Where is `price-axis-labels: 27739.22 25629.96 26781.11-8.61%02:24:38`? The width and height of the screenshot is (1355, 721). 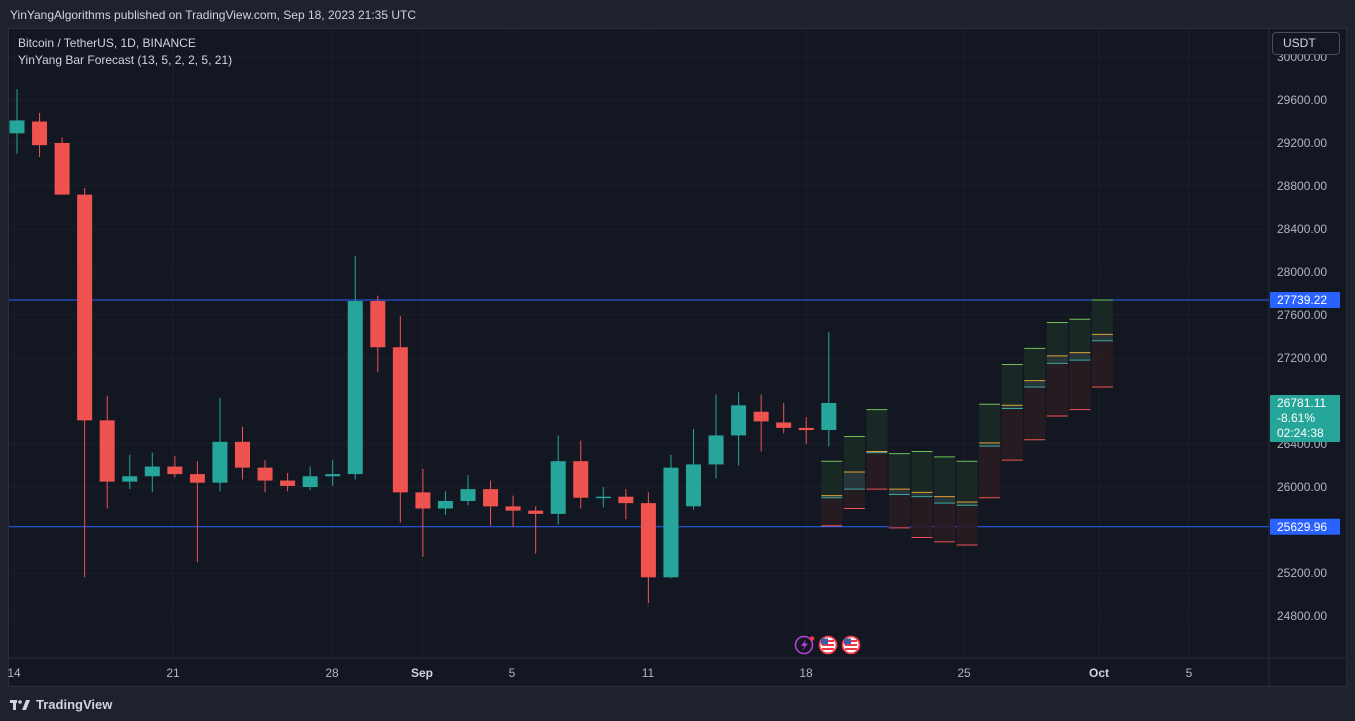 price-axis-labels: 27739.22 25629.96 26781.11-8.61%02:24:38 is located at coordinates (1305, 413).